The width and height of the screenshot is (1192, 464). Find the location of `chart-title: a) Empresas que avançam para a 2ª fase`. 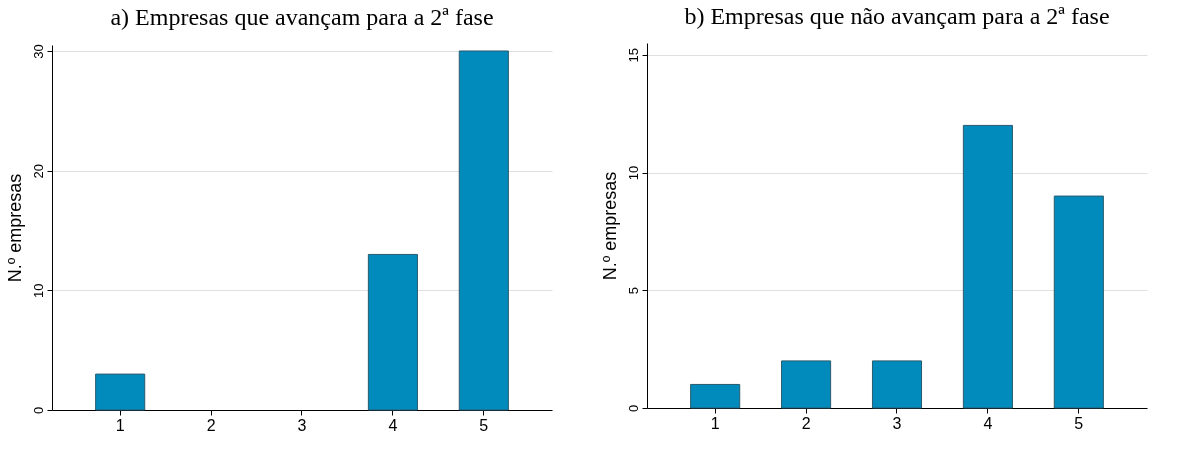

chart-title: a) Empresas que avançam para a 2ª fase is located at coordinates (302, 16).